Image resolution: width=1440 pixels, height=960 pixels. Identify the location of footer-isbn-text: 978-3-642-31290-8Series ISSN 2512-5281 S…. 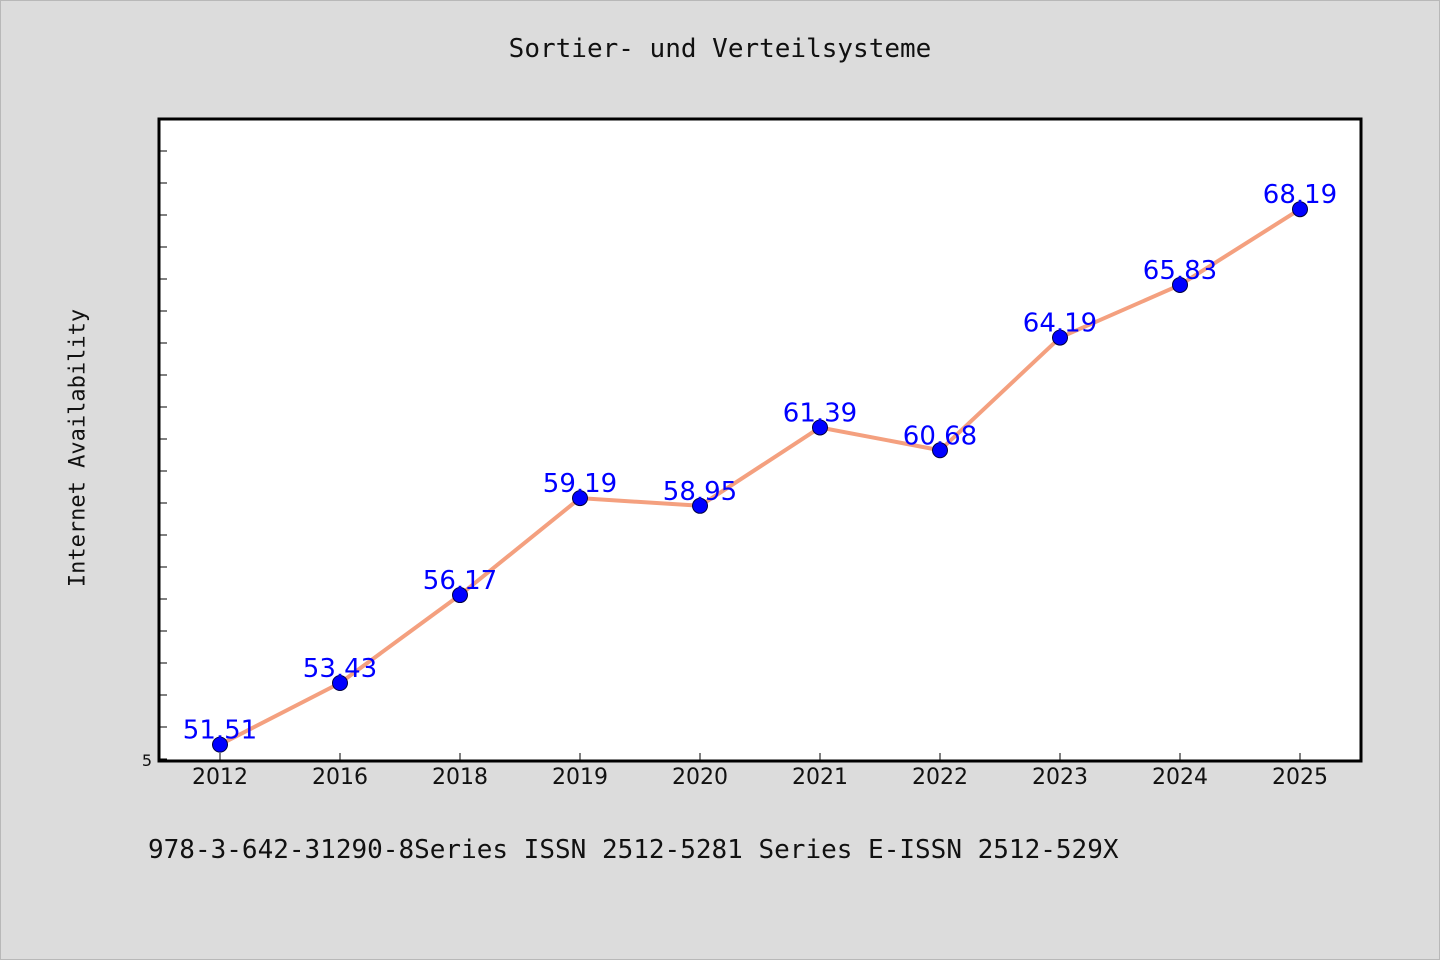
(633, 850).